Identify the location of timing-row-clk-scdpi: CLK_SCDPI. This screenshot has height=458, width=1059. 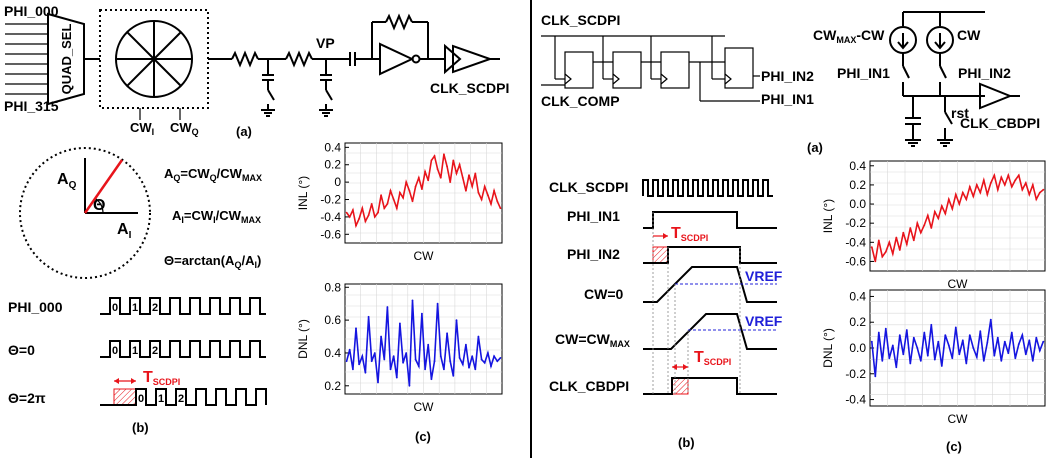
(588, 187).